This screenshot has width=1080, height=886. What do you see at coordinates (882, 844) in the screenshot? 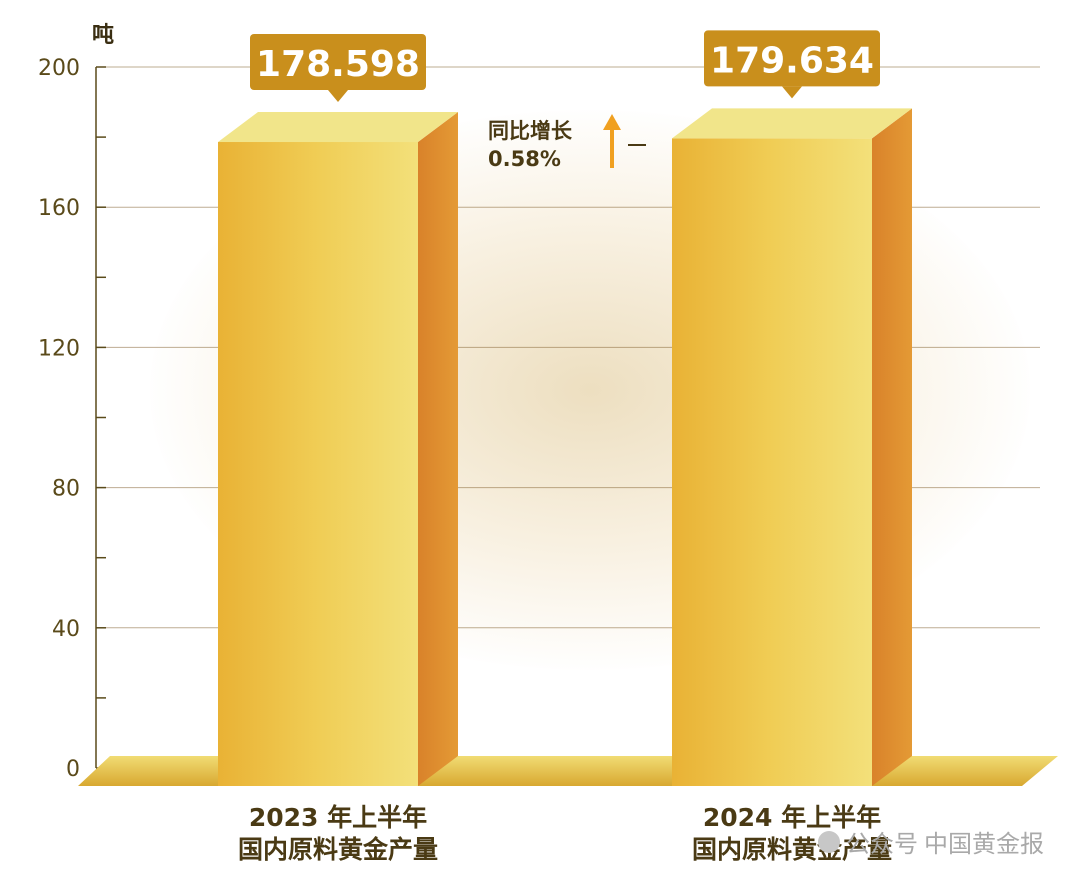
I see `watermark-prefix: 公众号` at bounding box center [882, 844].